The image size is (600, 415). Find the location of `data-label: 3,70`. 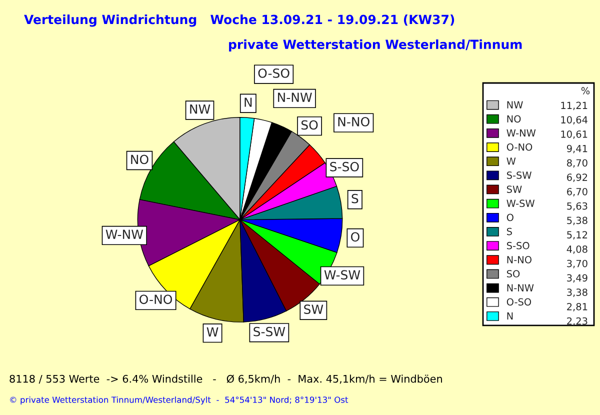

data-label: 3,70 is located at coordinates (577, 264).